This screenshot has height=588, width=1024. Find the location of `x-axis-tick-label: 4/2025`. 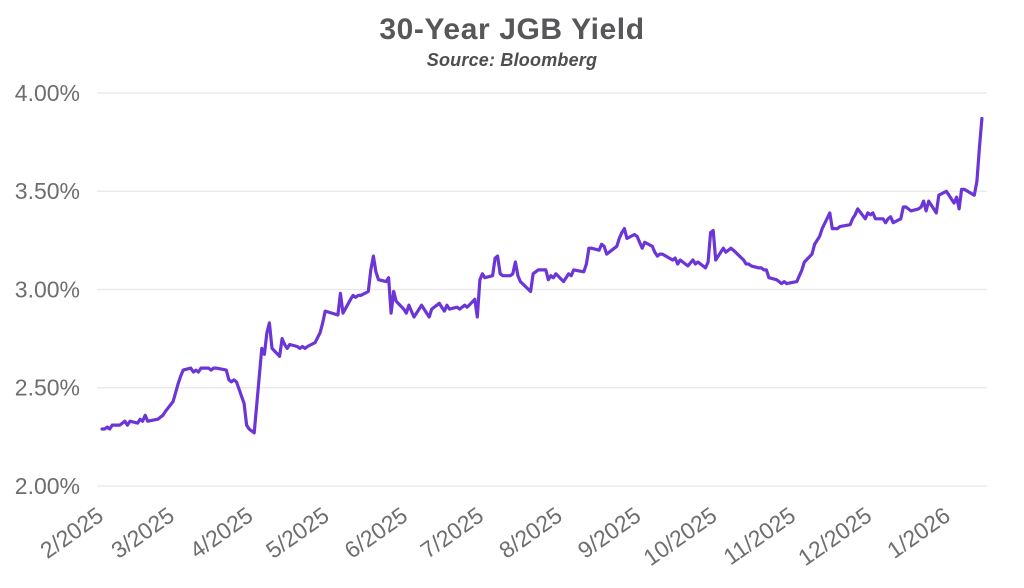

x-axis-tick-label: 4/2025 is located at coordinates (221, 533).